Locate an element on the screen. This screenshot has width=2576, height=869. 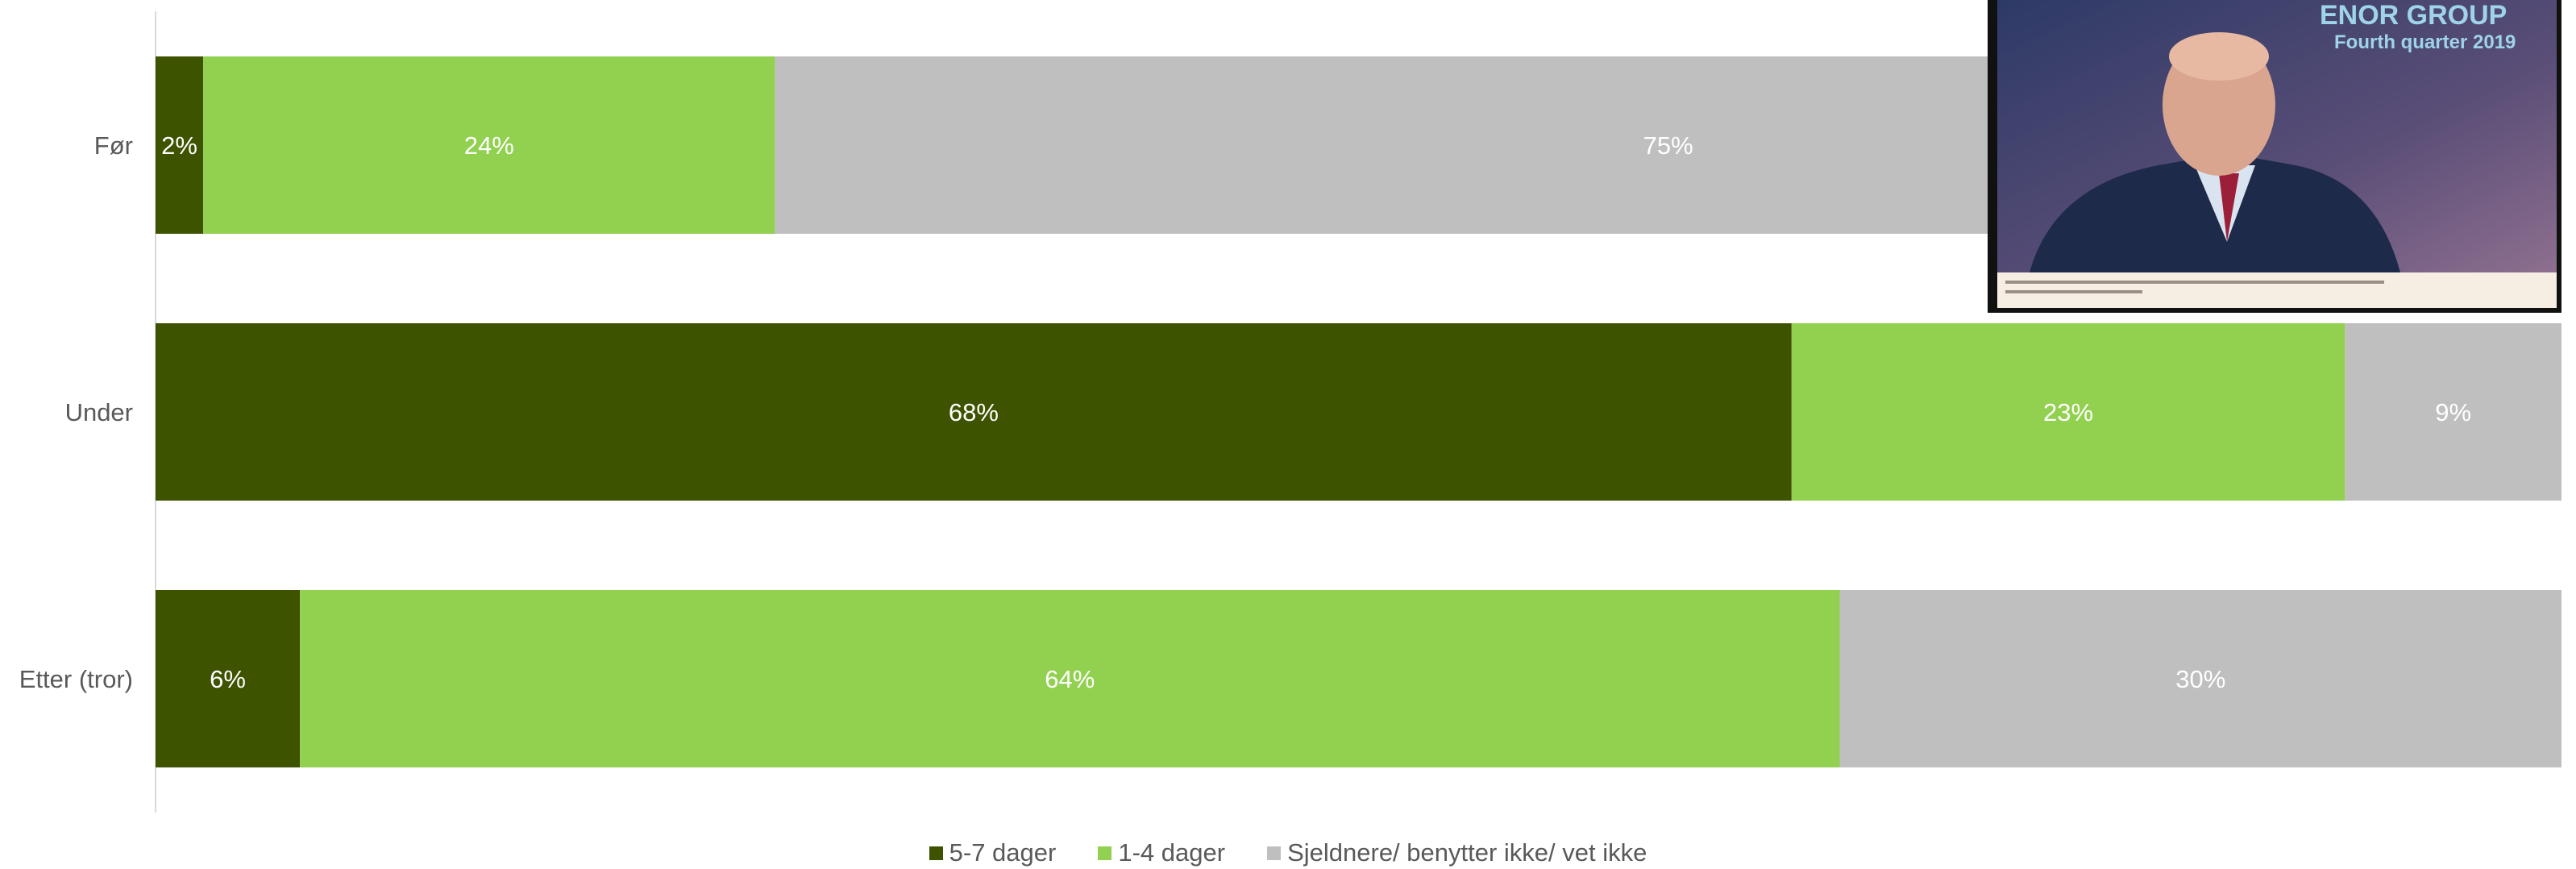
data-label: 24% is located at coordinates (489, 145).